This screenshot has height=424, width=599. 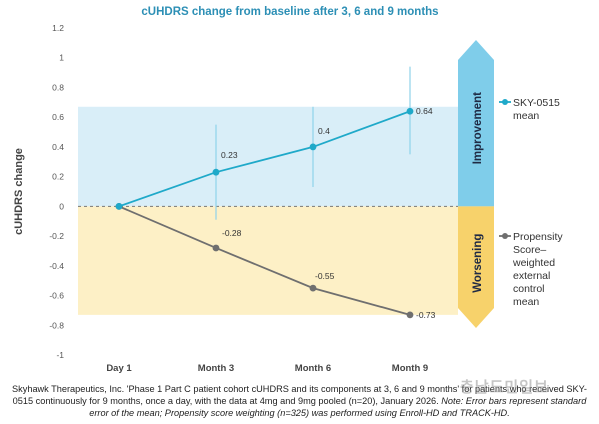 I want to click on worsening-arrow, so click(x=476, y=267).